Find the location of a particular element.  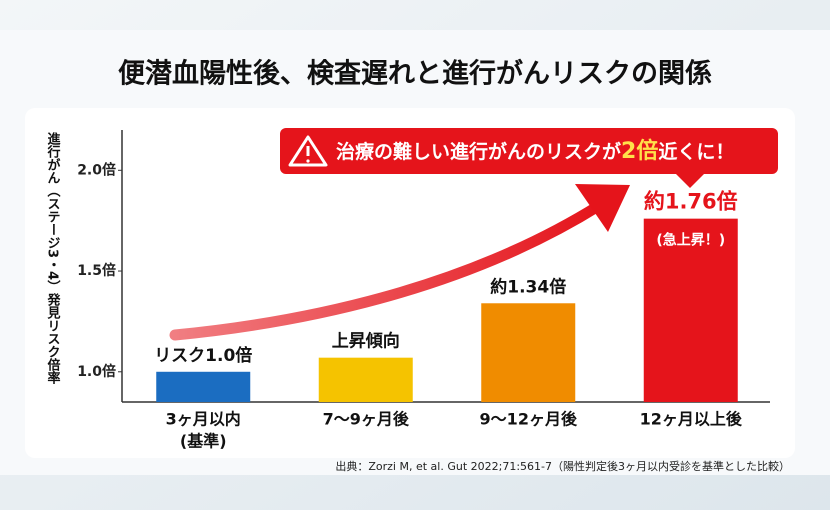

callout: 治療の難しい進行がんのリスクが2倍近くに！ is located at coordinates (529, 158).